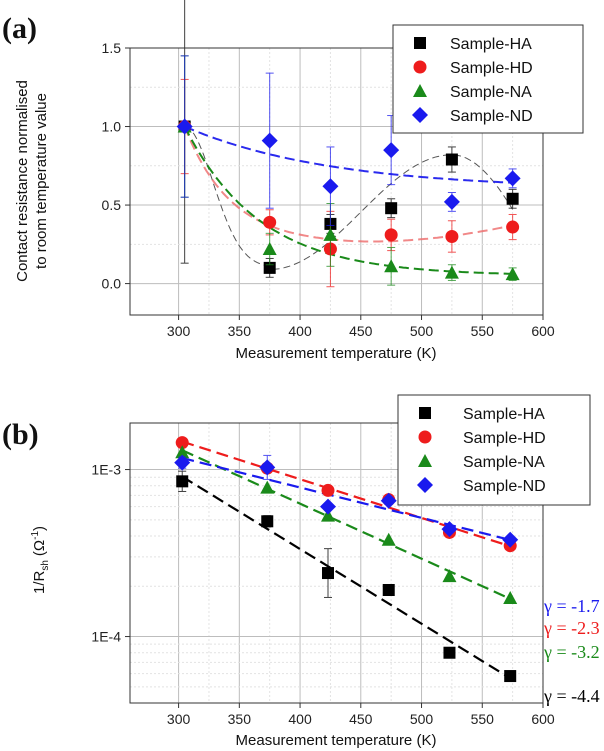 The image size is (604, 751). Describe the element at coordinates (19, 28) in the screenshot. I see `panel-a-label: (a)` at that location.